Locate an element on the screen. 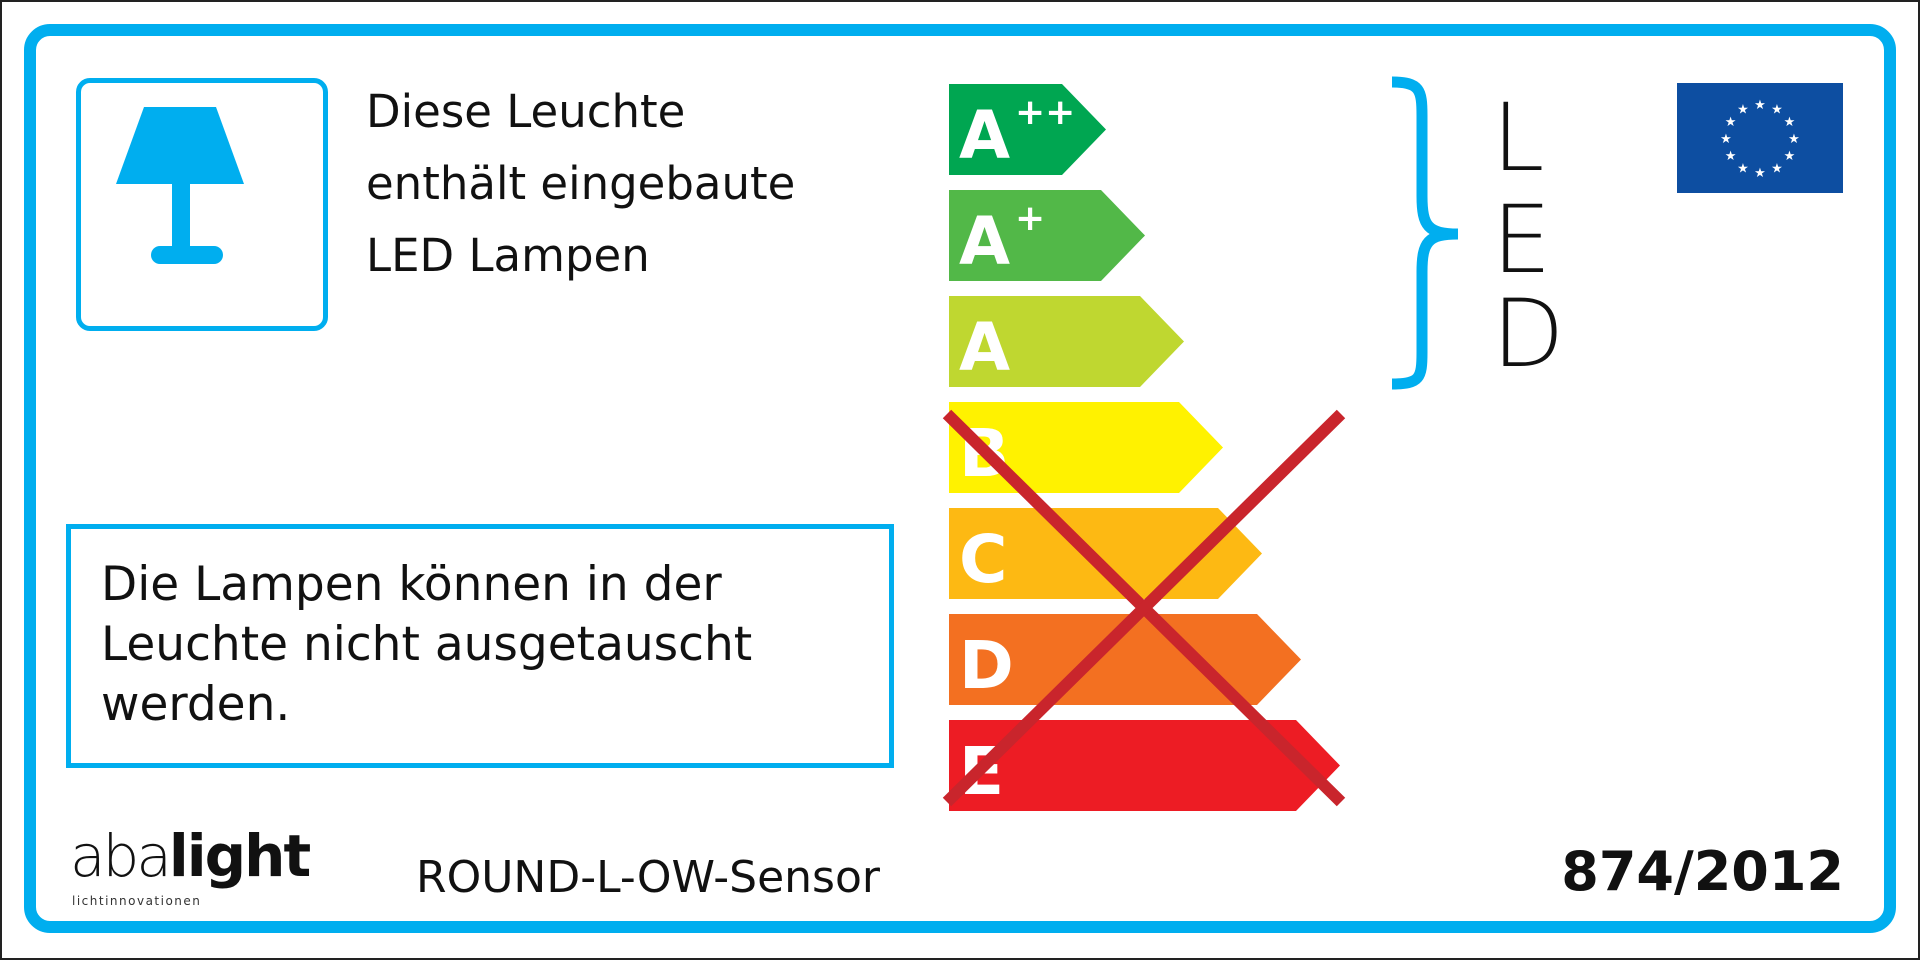 Image resolution: width=1920 pixels, height=960 pixels. lamp-icon-box is located at coordinates (202, 204).